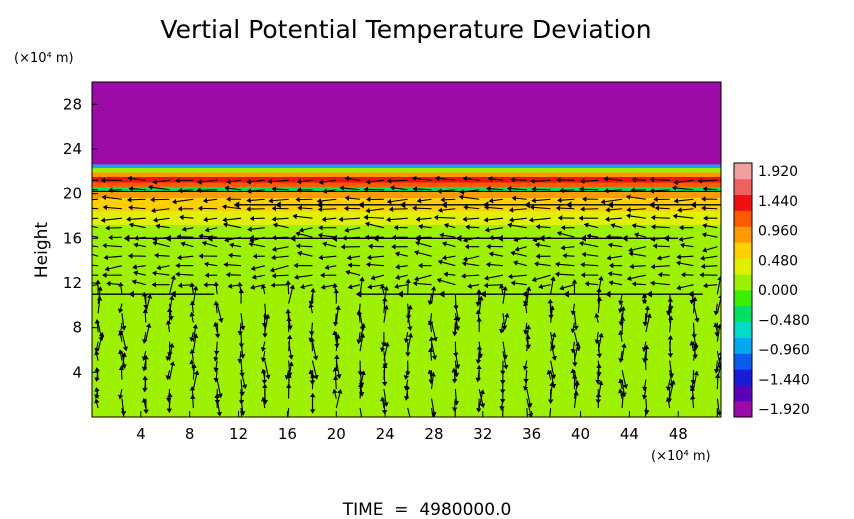 The image size is (854, 519). Describe the element at coordinates (190, 434) in the screenshot. I see `x-tick-label: 8` at that location.